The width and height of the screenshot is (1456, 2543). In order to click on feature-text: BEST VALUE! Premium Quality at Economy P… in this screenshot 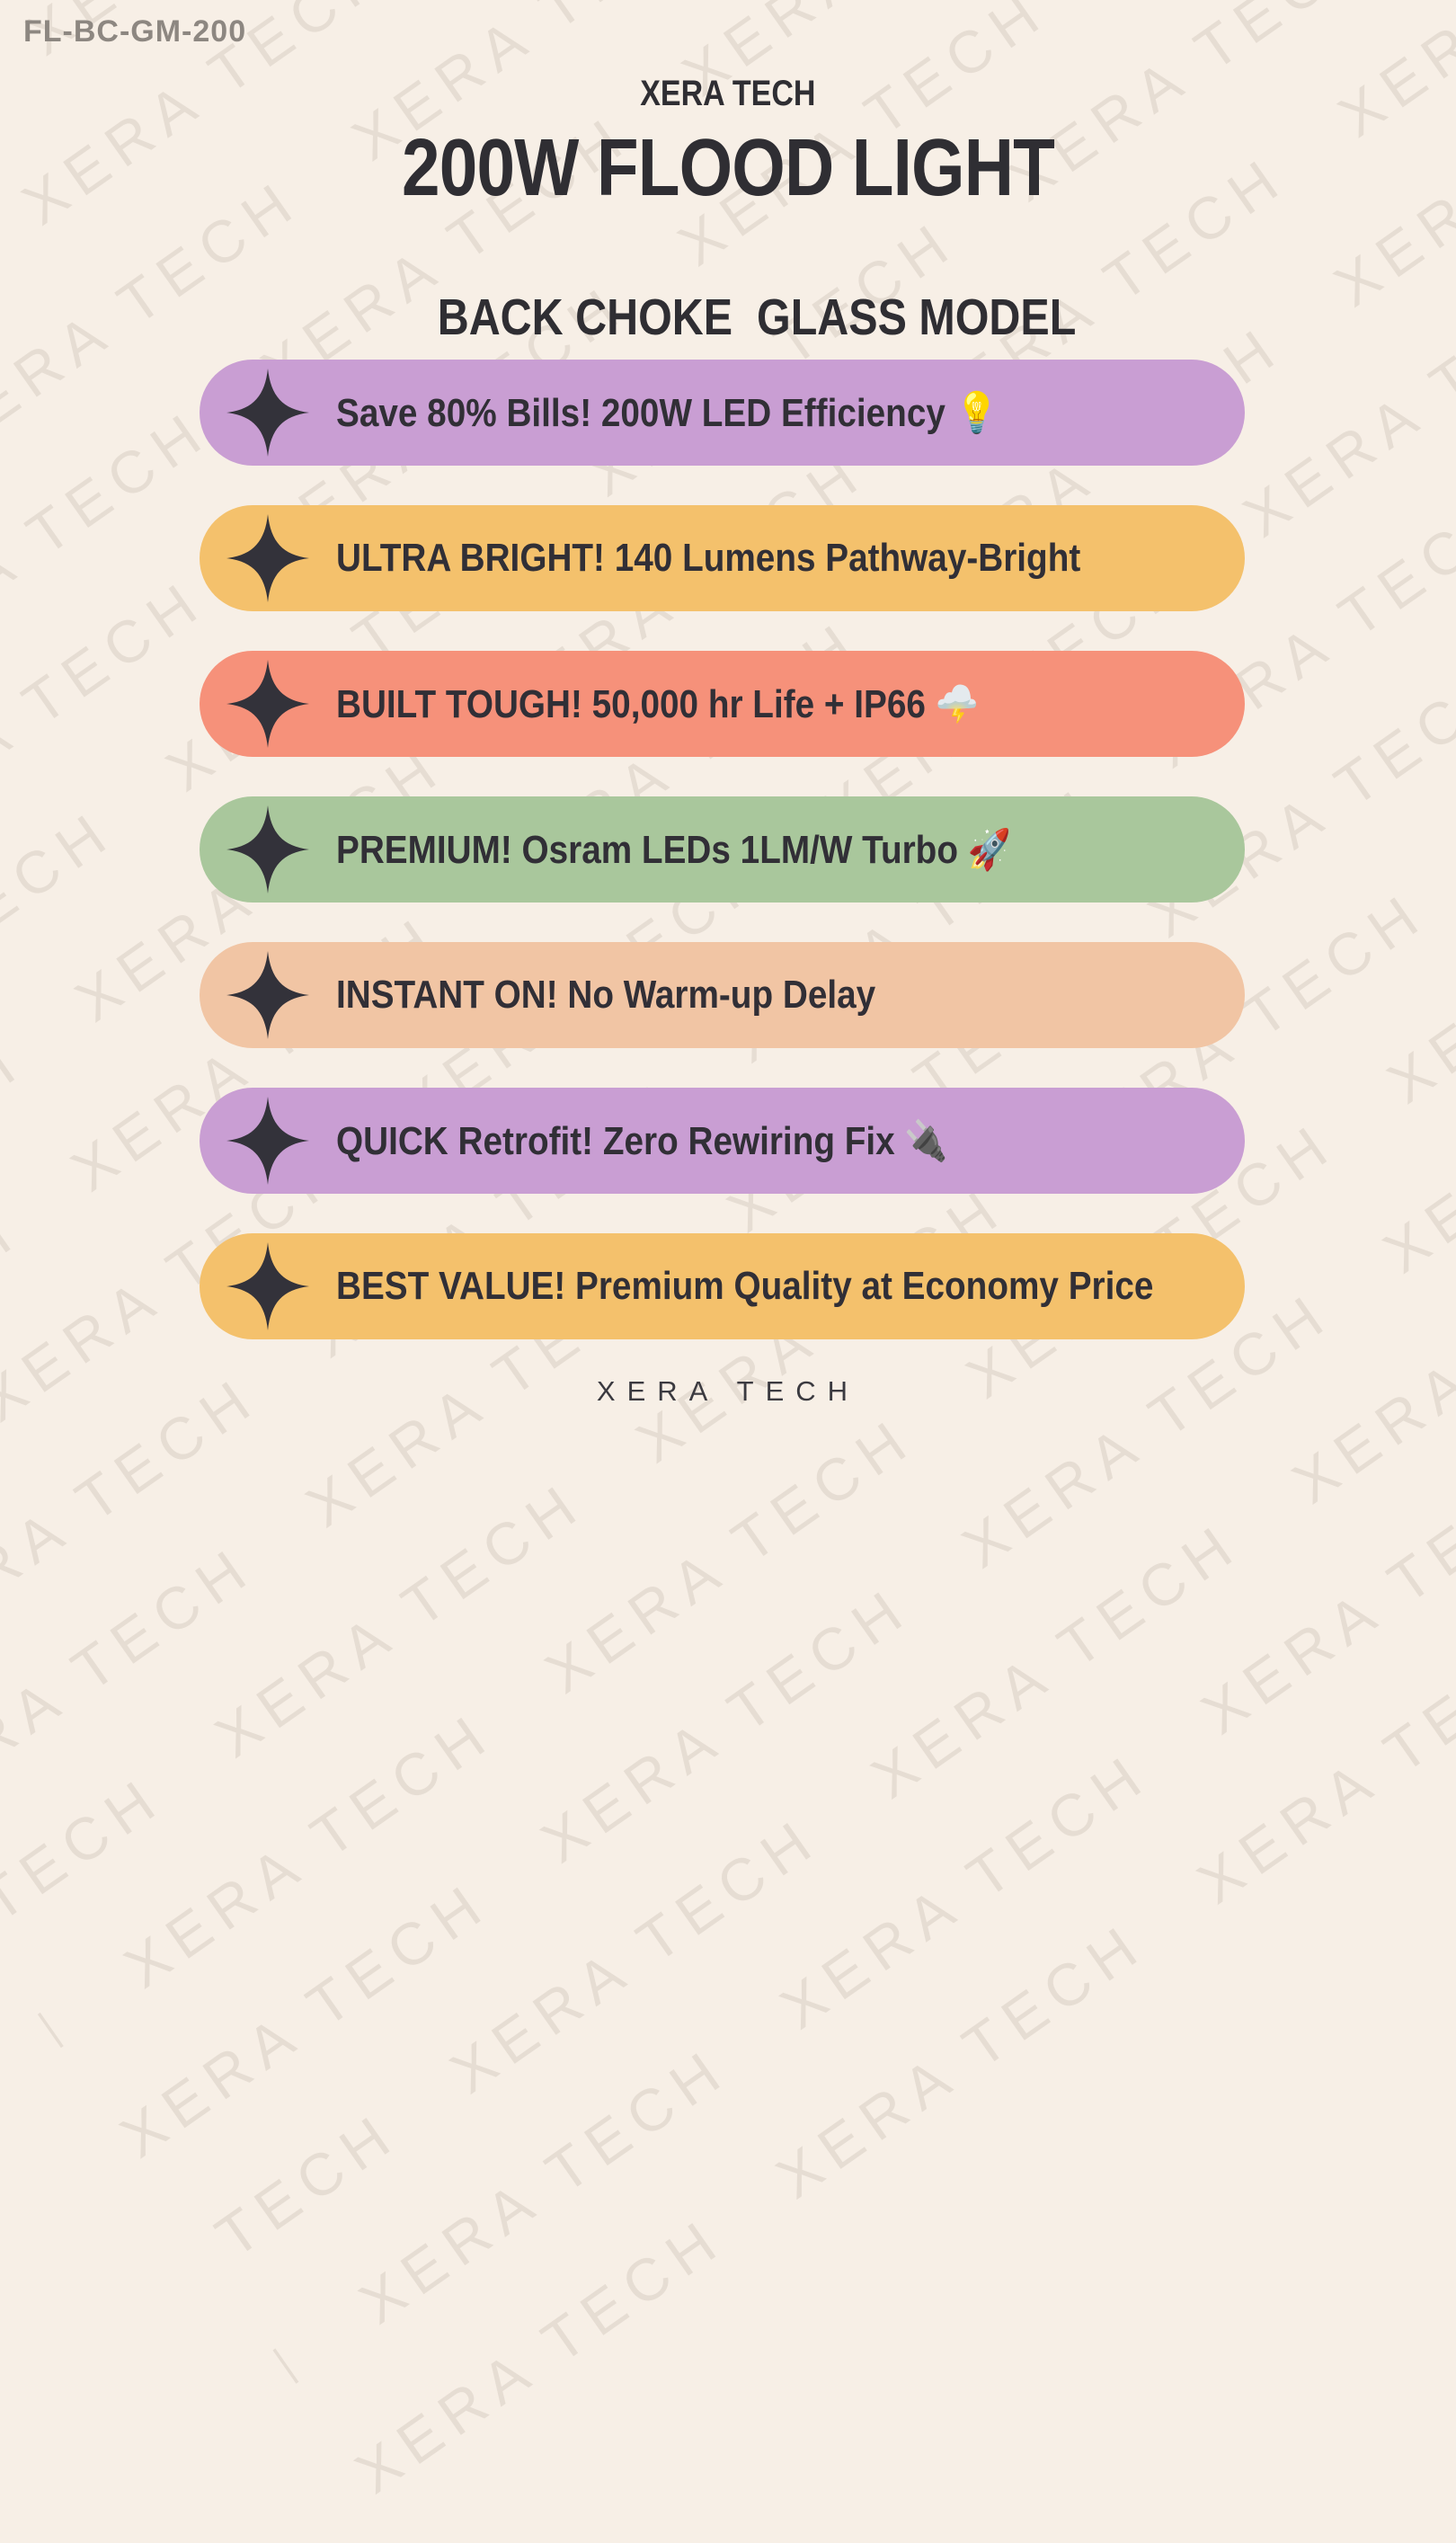, I will do `click(744, 1286)`.